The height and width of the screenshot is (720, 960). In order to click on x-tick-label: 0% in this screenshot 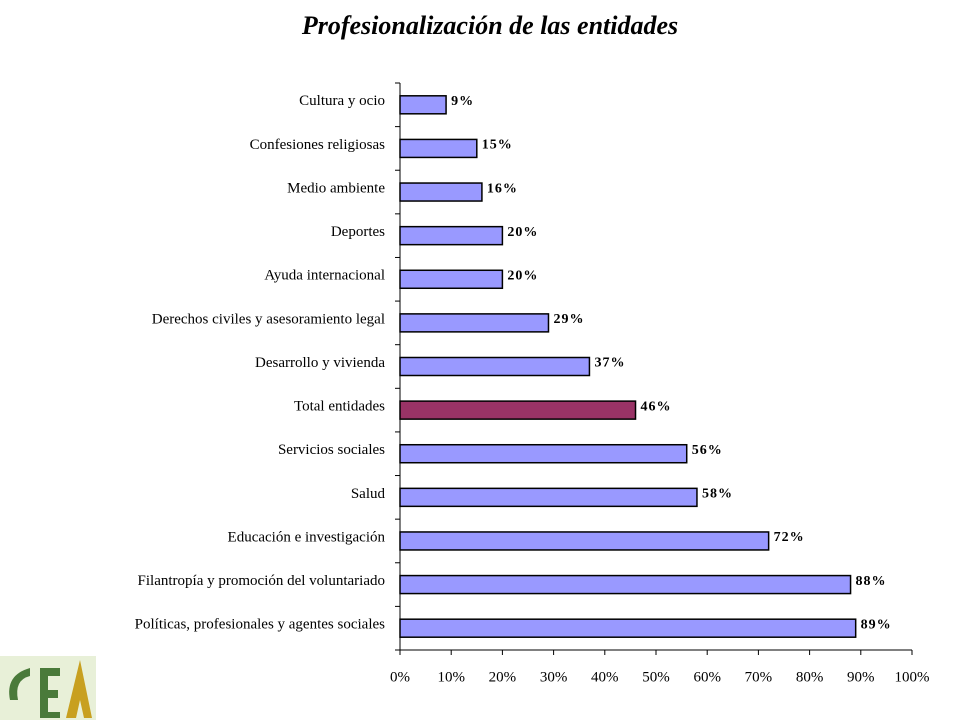, I will do `click(400, 677)`.